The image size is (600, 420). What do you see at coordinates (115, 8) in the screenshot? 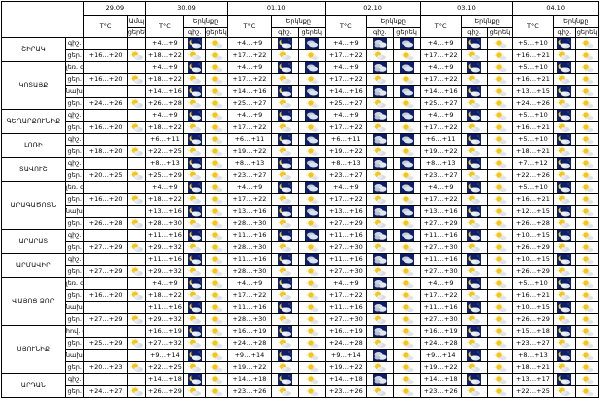
I see `date-header: 29.09` at bounding box center [115, 8].